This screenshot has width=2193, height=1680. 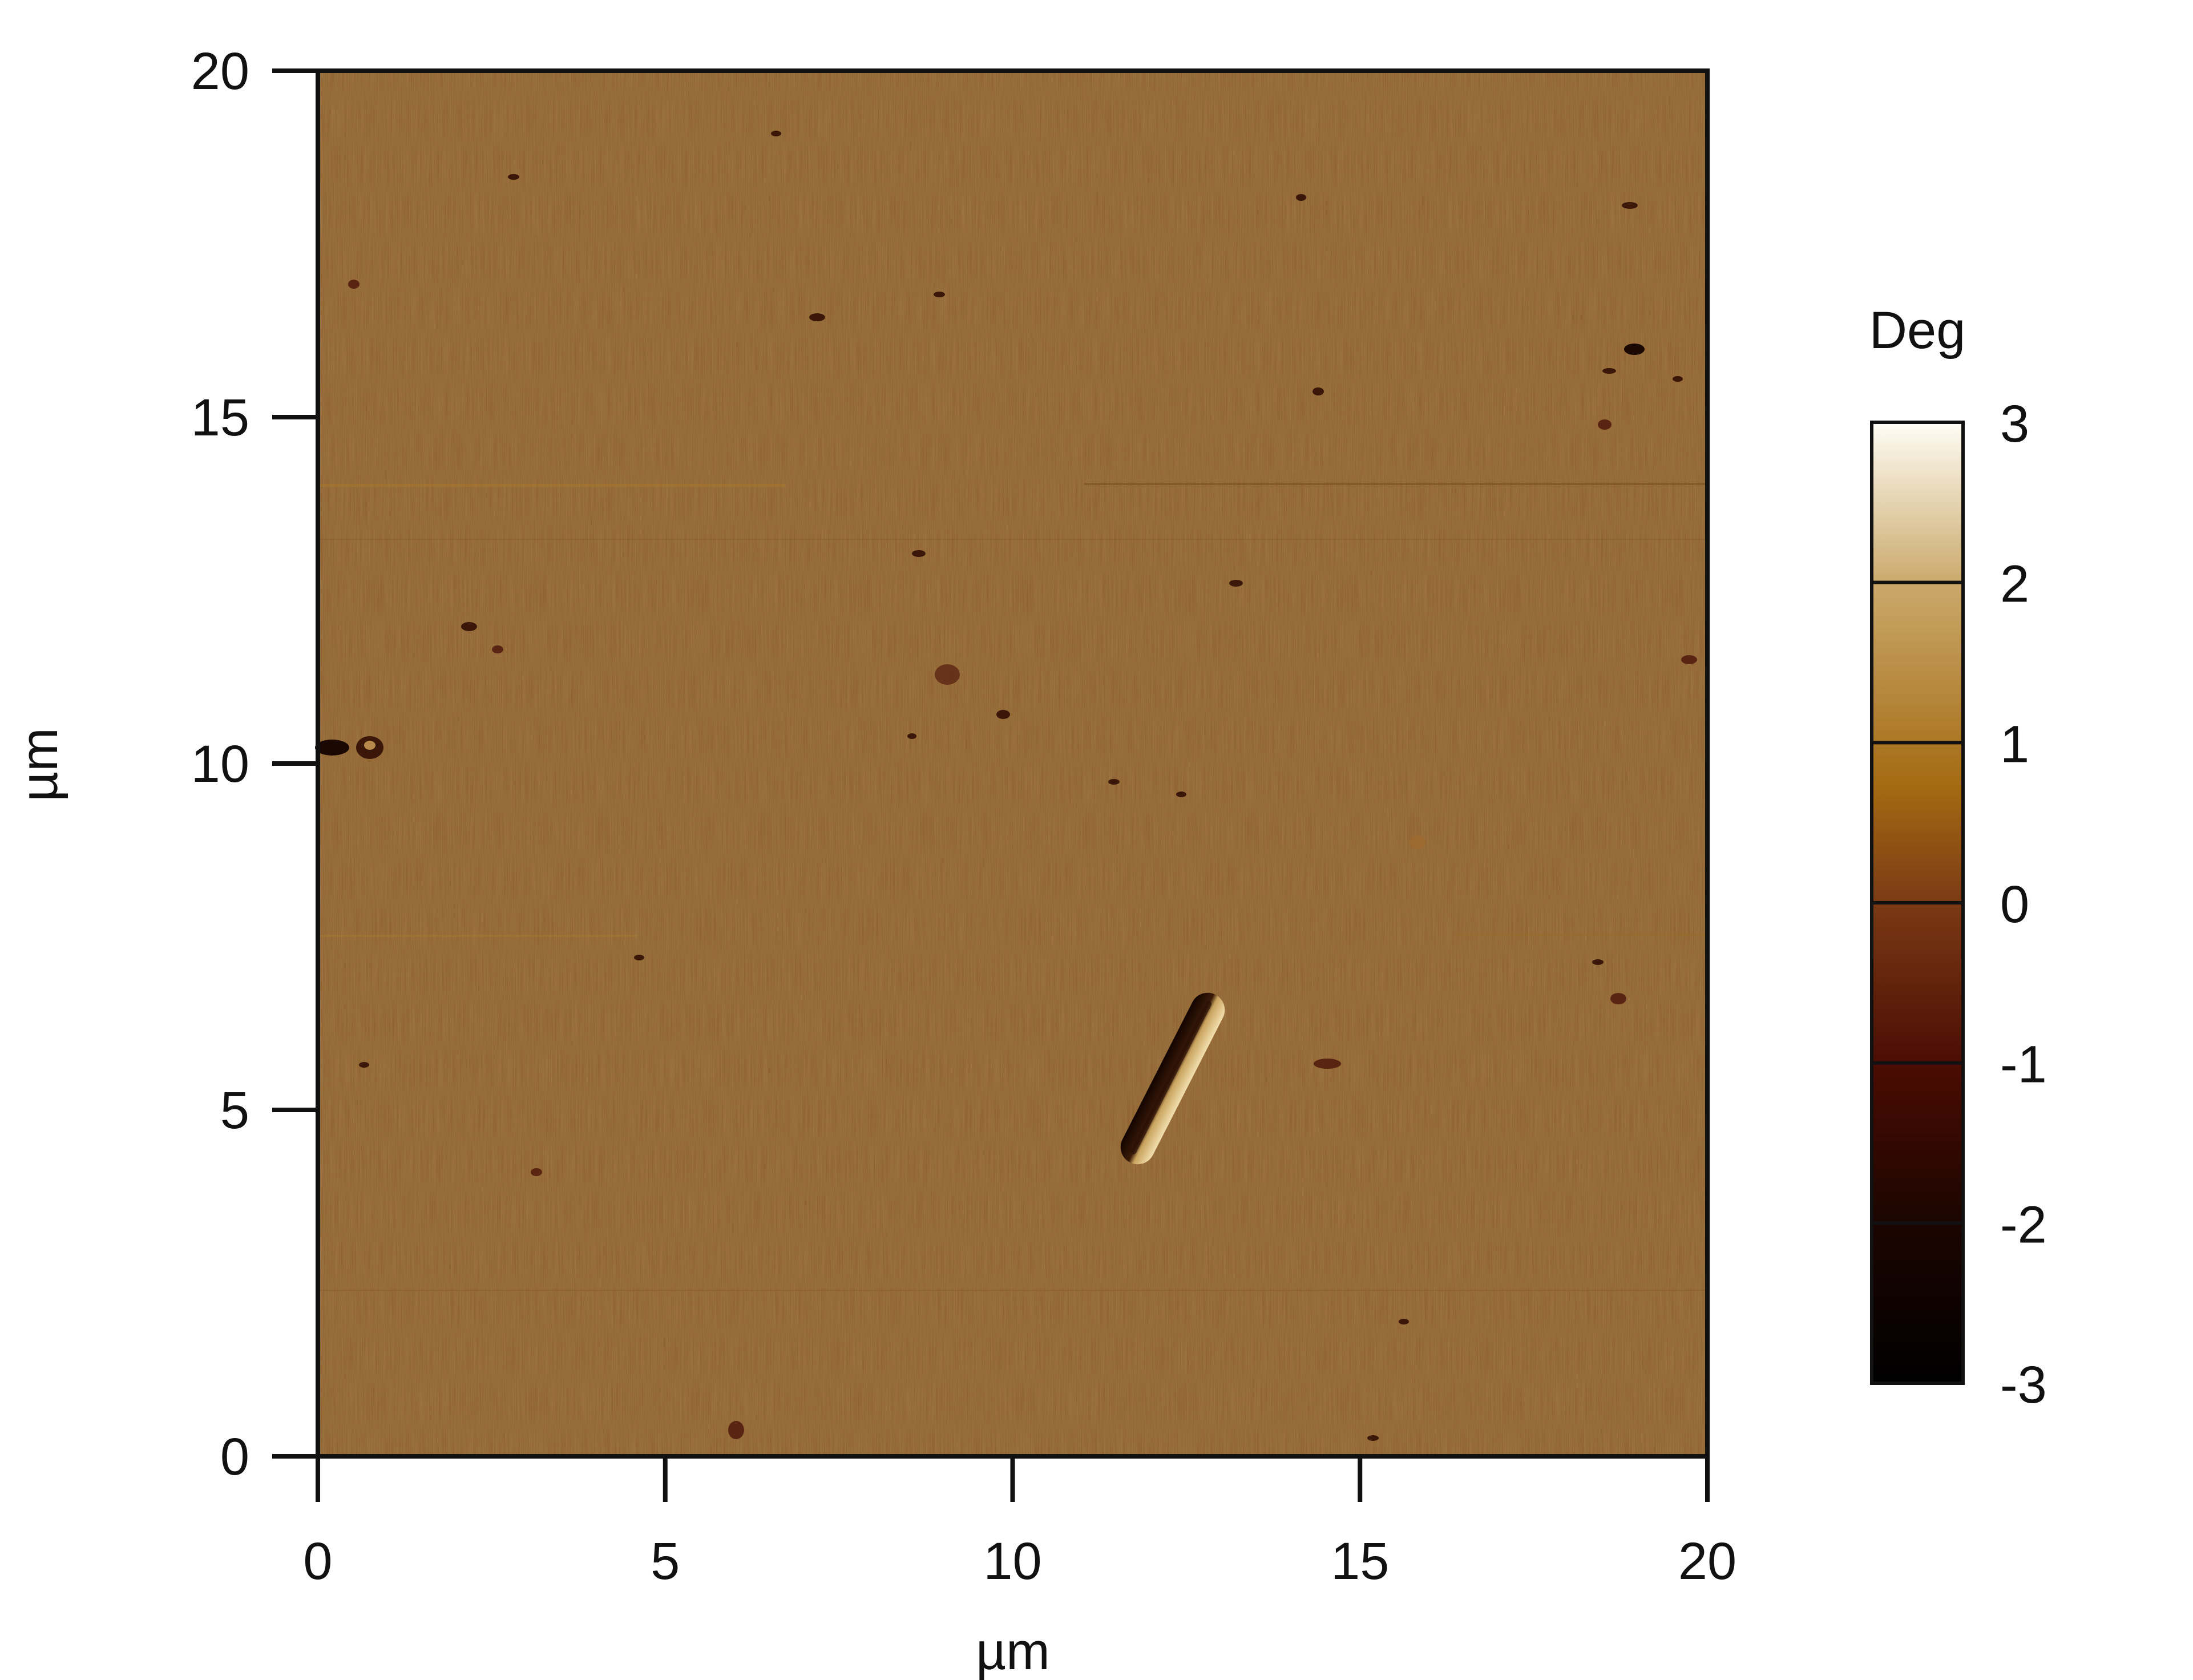 I want to click on x-tick-label: 0, so click(x=317, y=1561).